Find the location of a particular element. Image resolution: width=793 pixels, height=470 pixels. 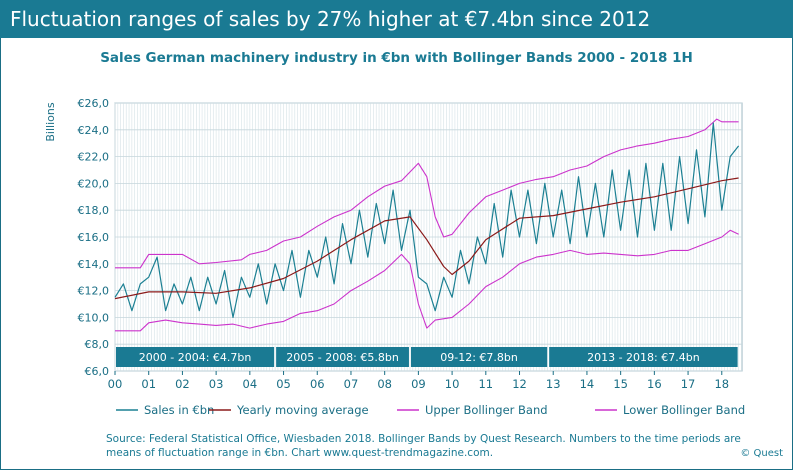

legend-entry: Upper Bollinger Band is located at coordinates (486, 410).